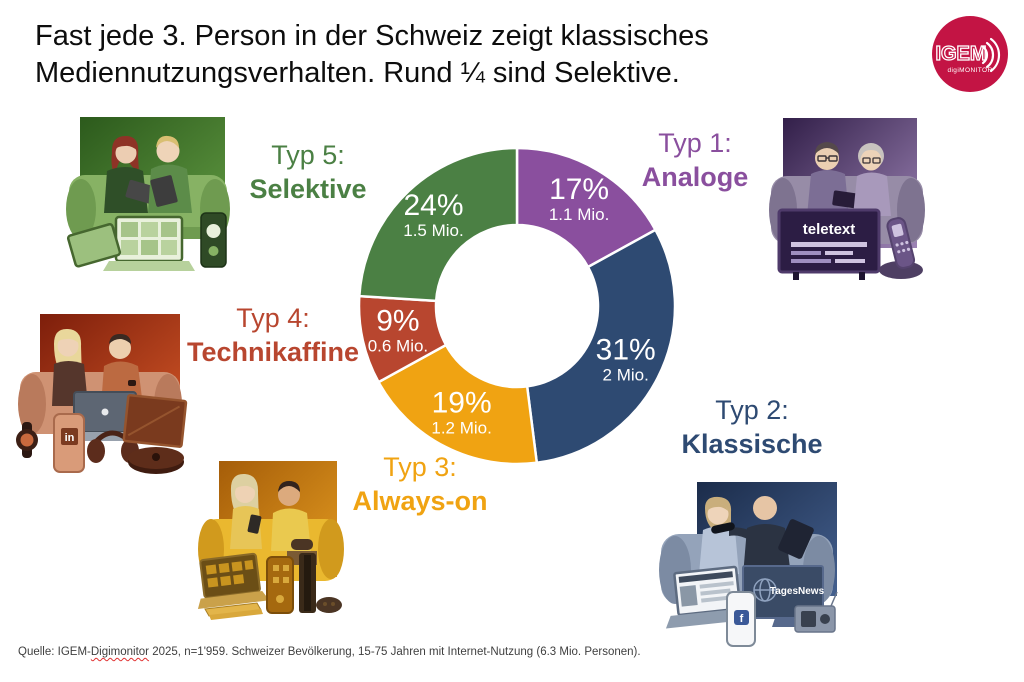 The height and width of the screenshot is (682, 1024). I want to click on label-typ1-analoge: Typ 1: Analoge, so click(695, 160).